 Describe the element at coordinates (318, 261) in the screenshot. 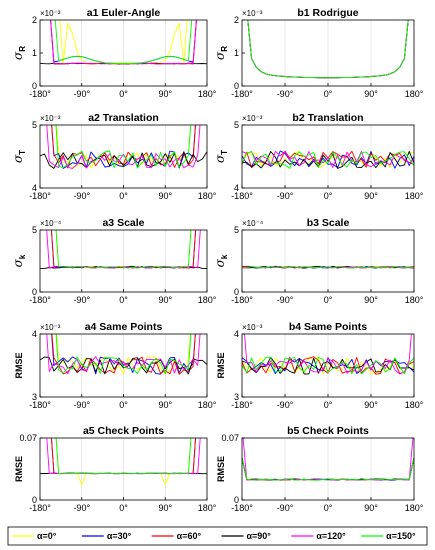

I see `panel-b3: -180° -90° 0° 90° 180° 0 5 b3 Scale ×10⁻⁴ σk` at that location.